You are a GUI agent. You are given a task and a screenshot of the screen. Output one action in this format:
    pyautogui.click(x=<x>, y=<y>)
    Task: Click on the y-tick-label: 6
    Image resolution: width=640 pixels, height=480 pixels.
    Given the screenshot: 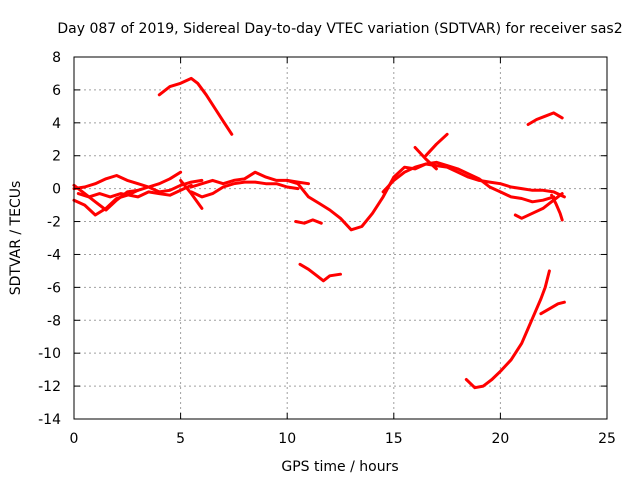 What is the action you would take?
    pyautogui.click(x=56, y=91)
    